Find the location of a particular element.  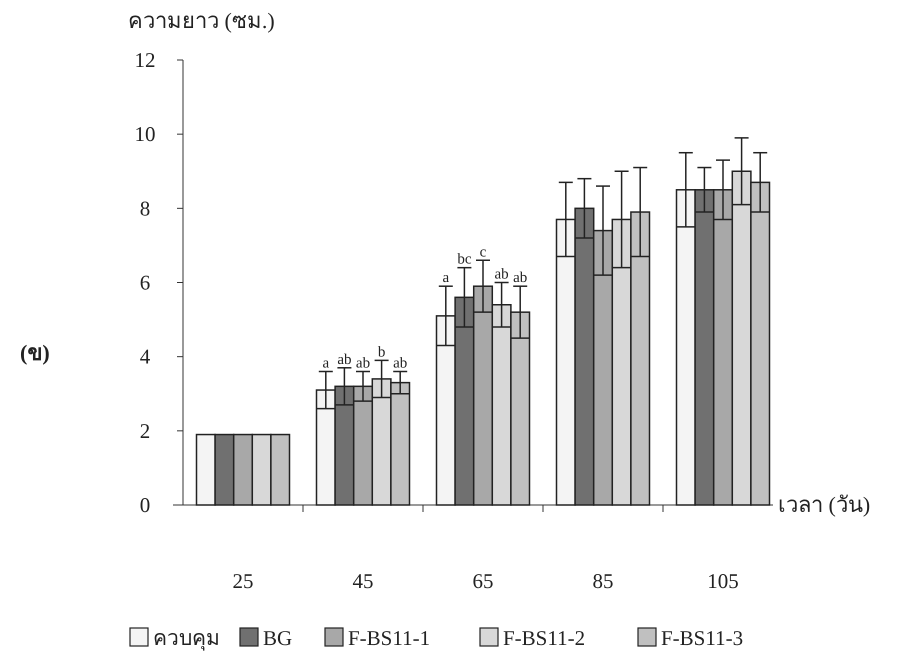

annotation: bc is located at coordinates (464, 260).